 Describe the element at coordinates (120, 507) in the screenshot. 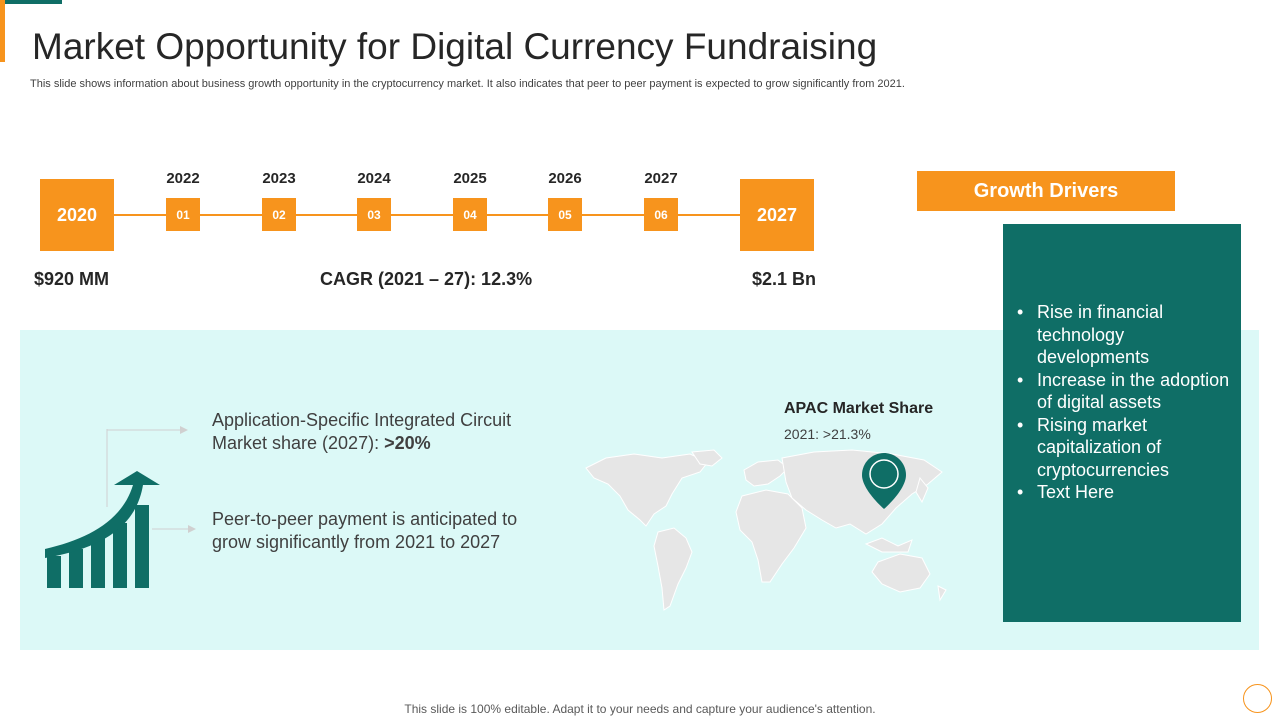

I see `growth-chart-icon` at that location.